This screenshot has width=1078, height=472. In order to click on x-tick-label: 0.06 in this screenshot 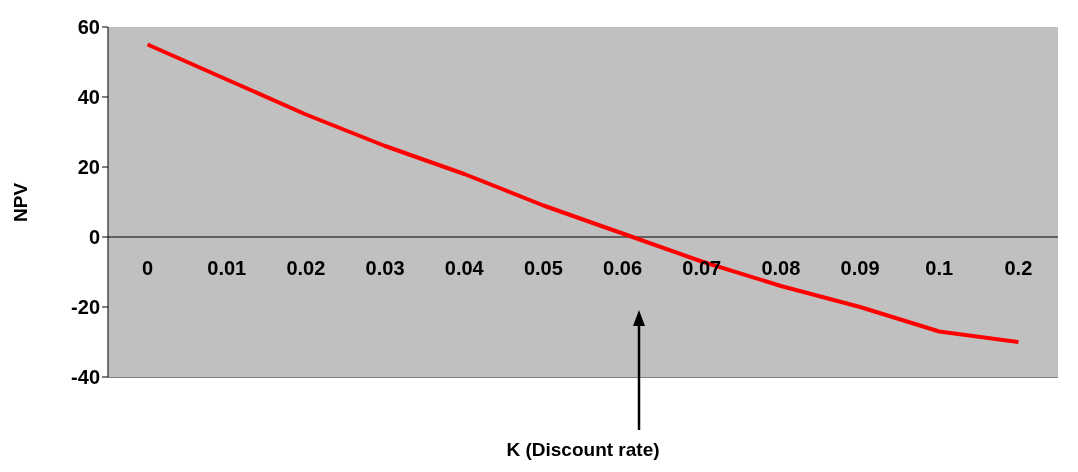, I will do `click(623, 268)`.